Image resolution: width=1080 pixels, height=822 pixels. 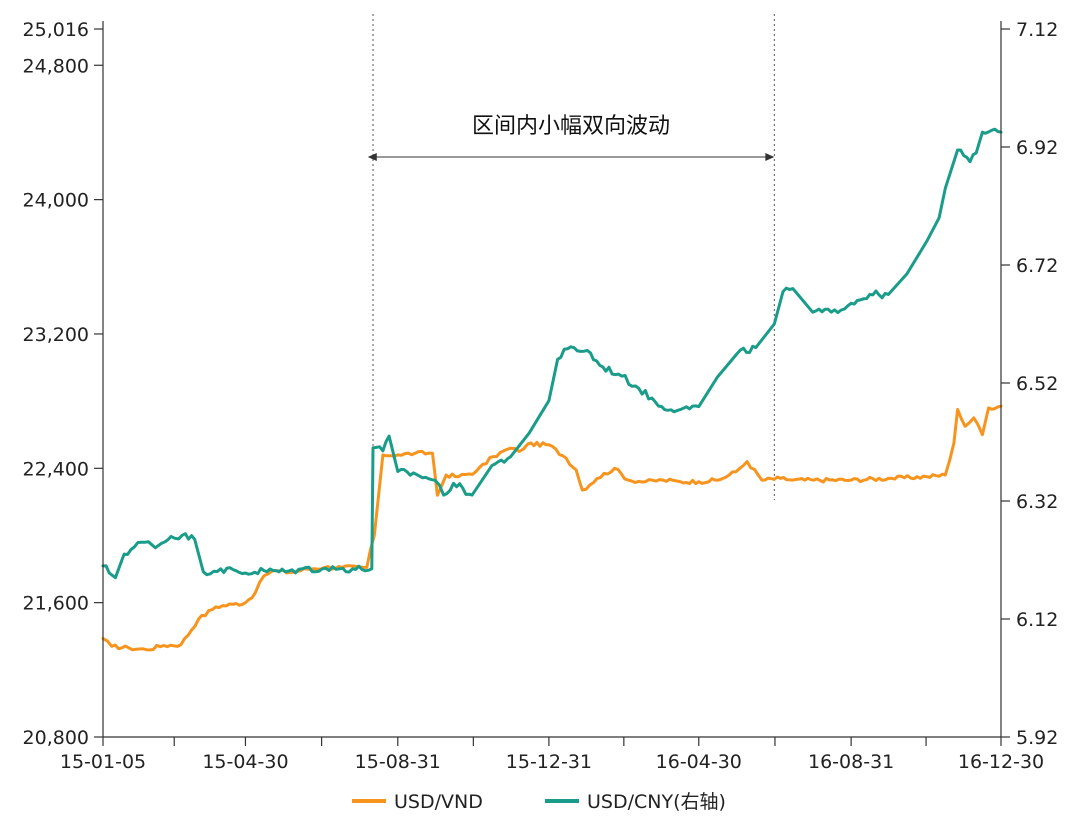 I want to click on legend-label: USD/VND, so click(x=438, y=802).